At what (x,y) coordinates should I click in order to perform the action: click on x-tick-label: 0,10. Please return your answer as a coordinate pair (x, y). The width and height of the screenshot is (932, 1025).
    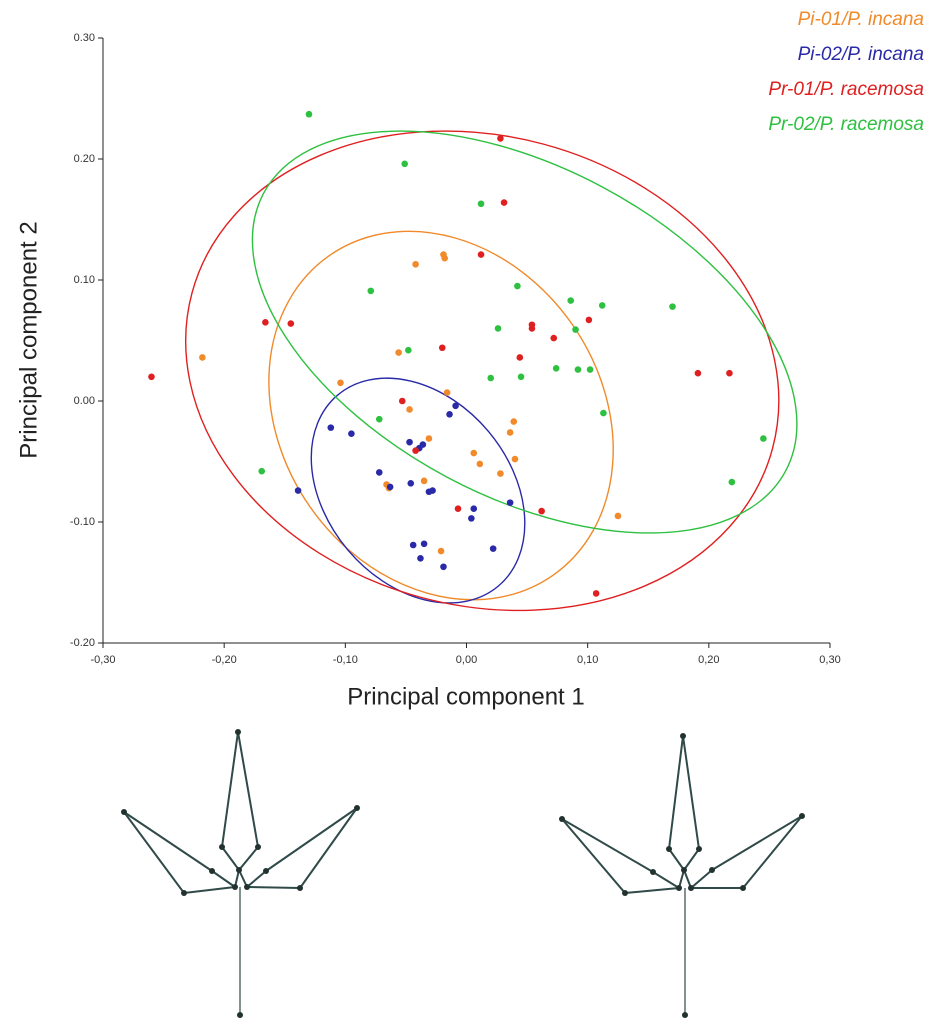
    Looking at the image, I should click on (587, 660).